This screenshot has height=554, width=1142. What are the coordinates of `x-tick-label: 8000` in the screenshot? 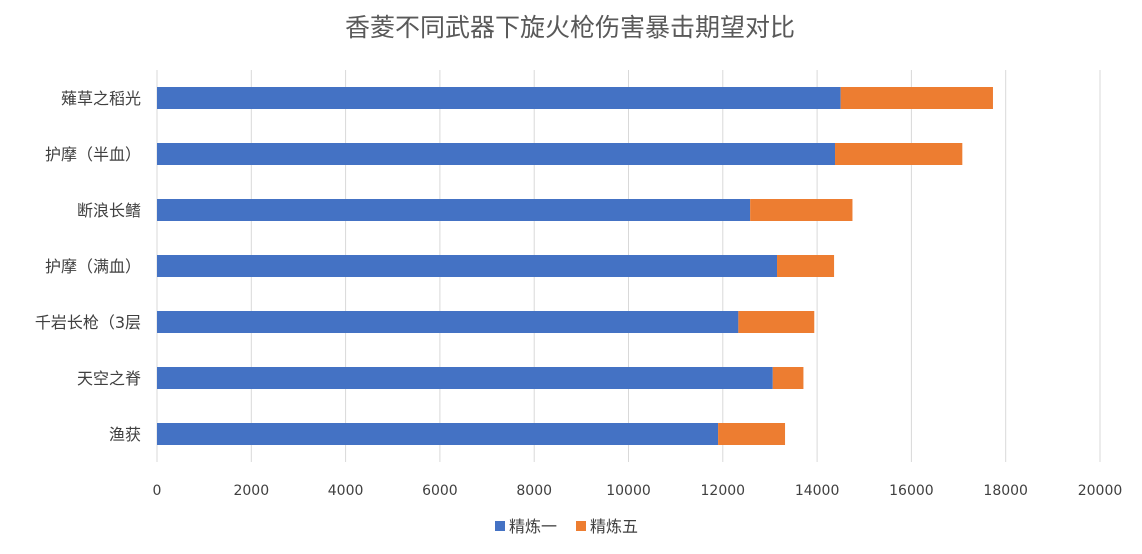 It's located at (534, 491).